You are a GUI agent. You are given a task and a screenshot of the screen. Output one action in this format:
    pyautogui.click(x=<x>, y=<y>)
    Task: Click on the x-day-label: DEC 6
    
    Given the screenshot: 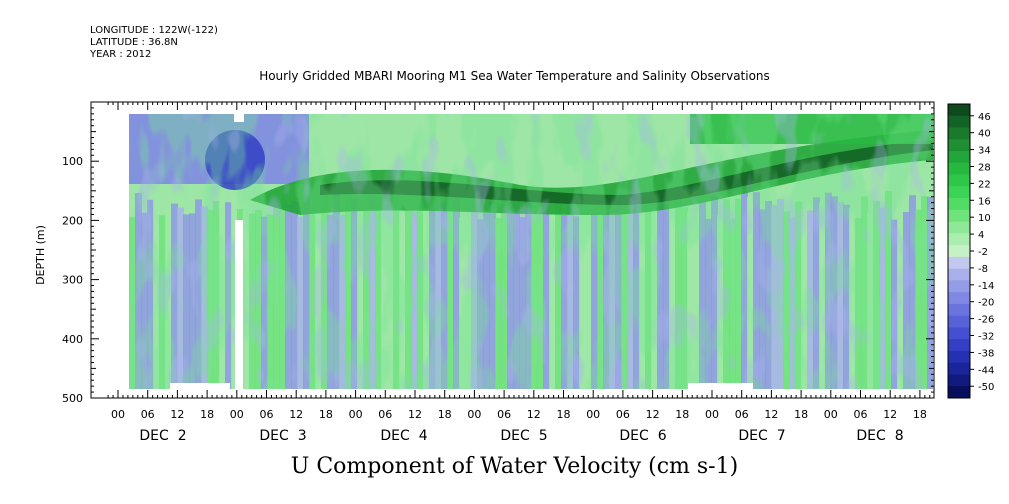 What is the action you would take?
    pyautogui.click(x=642, y=436)
    